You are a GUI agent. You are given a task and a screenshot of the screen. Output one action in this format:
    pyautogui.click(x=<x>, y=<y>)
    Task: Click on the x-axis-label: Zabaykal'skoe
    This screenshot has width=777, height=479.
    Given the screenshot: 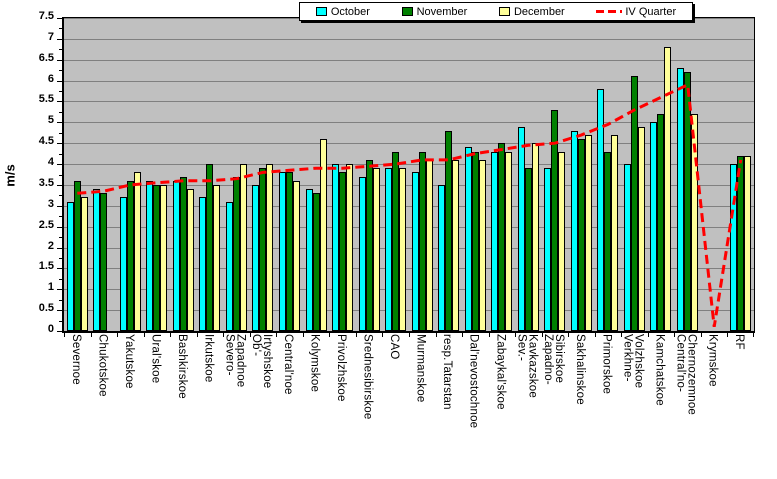 What is the action you would take?
    pyautogui.click(x=500, y=372)
    